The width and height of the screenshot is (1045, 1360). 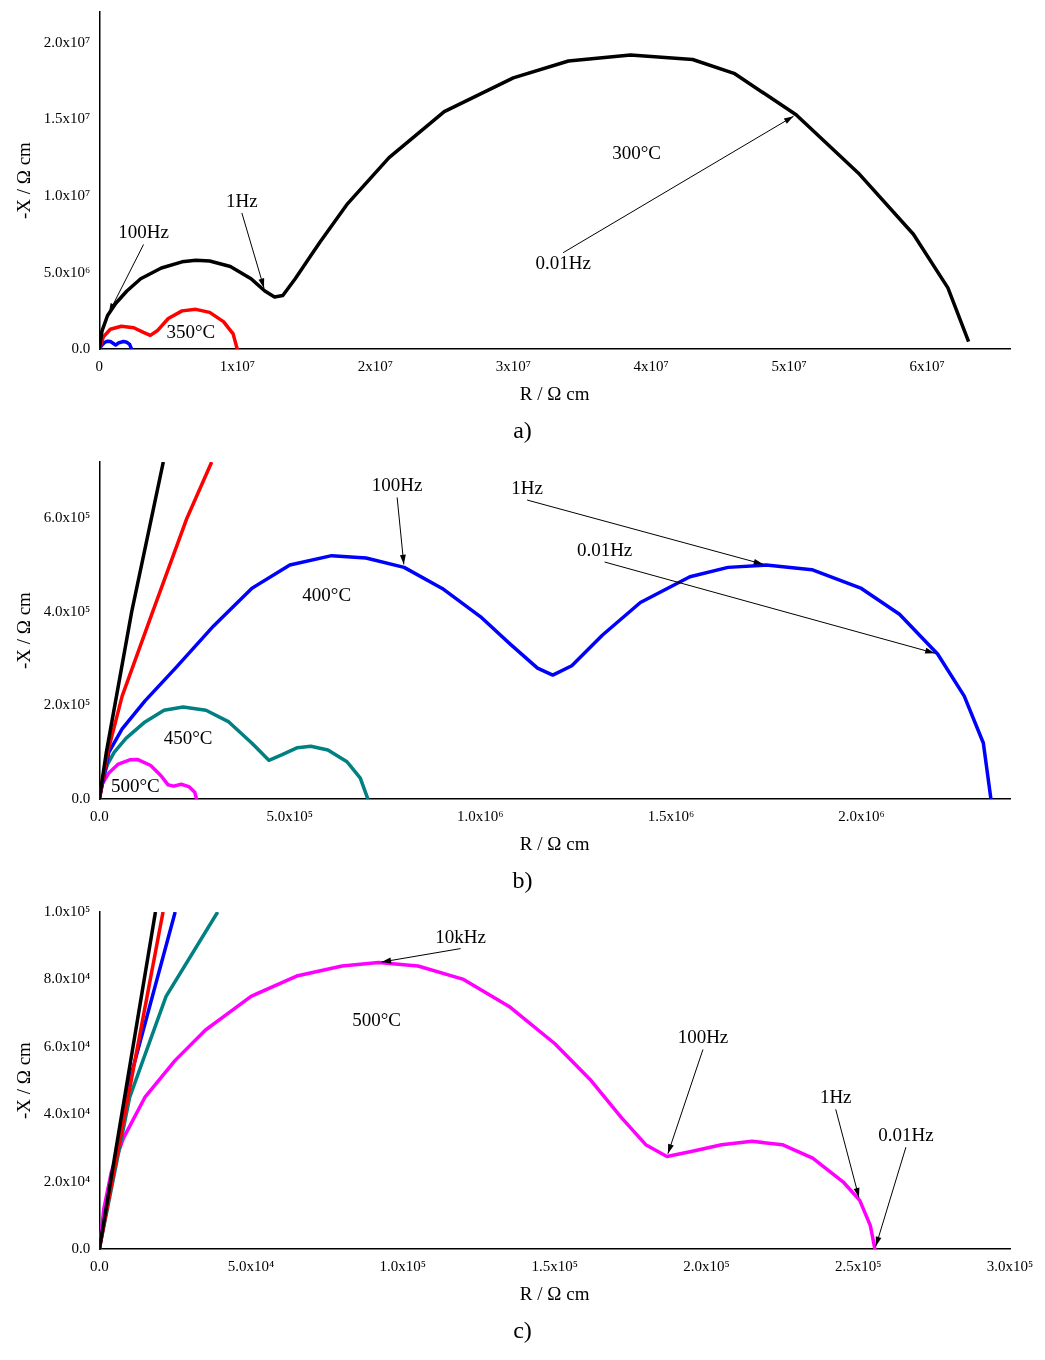 I want to click on x-tick-label: 1x10⁷, so click(x=237, y=366).